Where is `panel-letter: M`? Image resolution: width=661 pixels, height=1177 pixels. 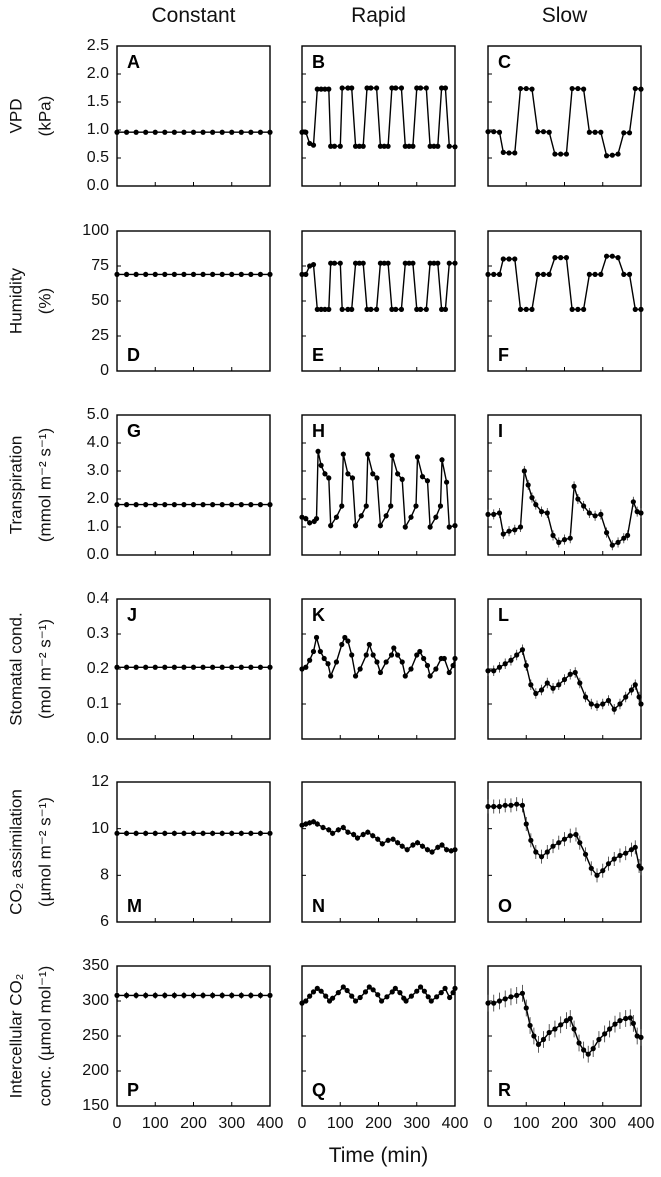 panel-letter: M is located at coordinates (134, 906).